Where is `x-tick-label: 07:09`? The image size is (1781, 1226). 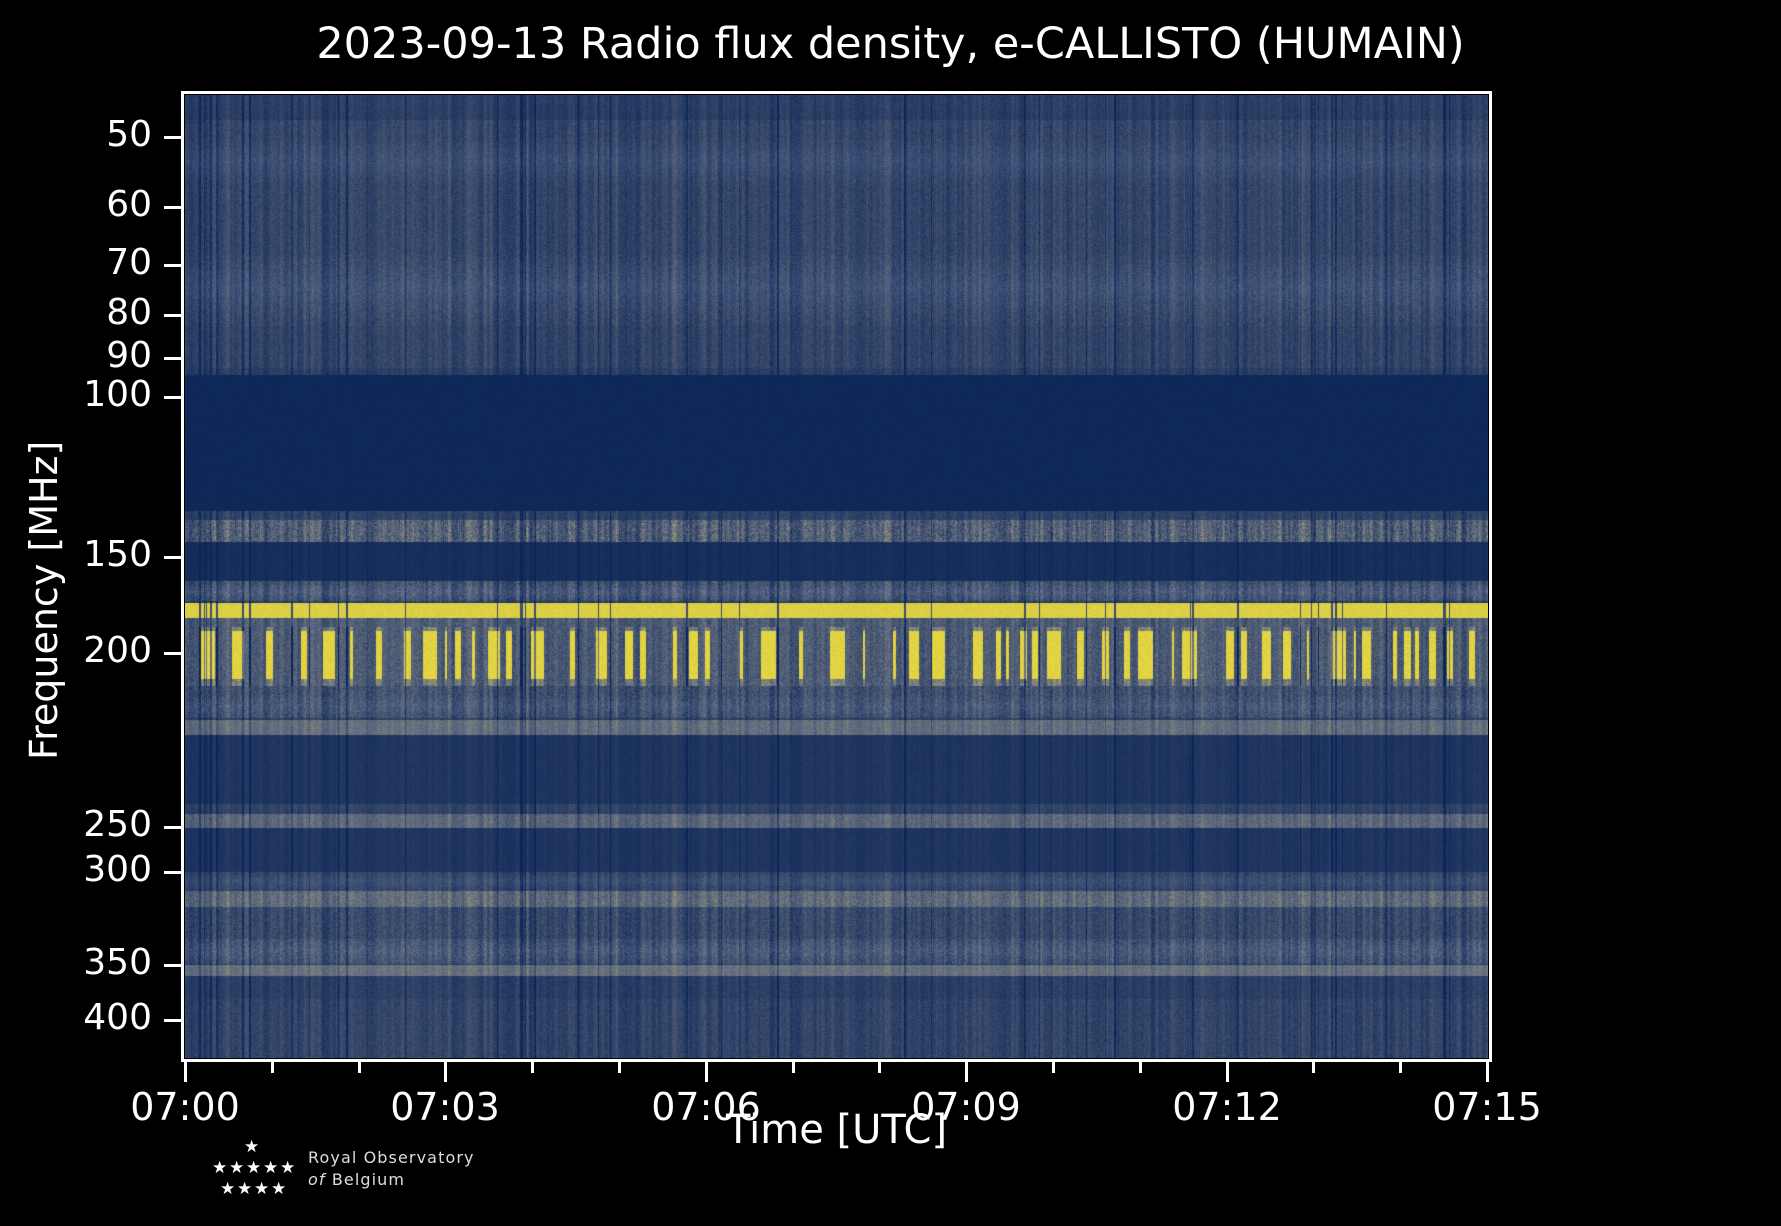
x-tick-label: 07:09 is located at coordinates (966, 1107).